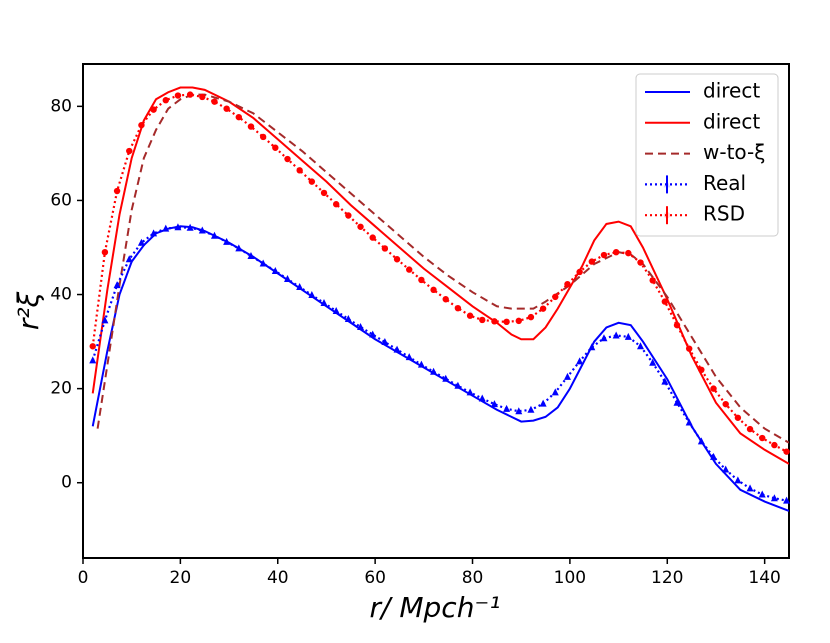  Describe the element at coordinates (83, 578) in the screenshot. I see `x-tick-label: 0` at that location.